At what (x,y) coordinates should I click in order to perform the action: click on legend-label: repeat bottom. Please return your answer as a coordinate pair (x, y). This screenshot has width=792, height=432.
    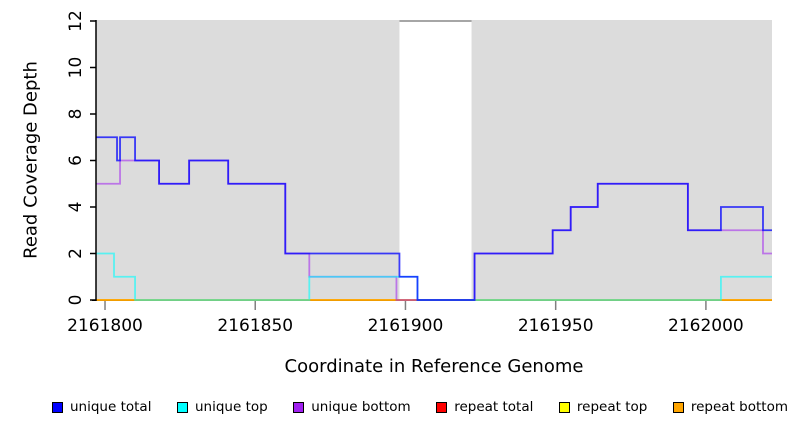
    Looking at the image, I should click on (739, 407).